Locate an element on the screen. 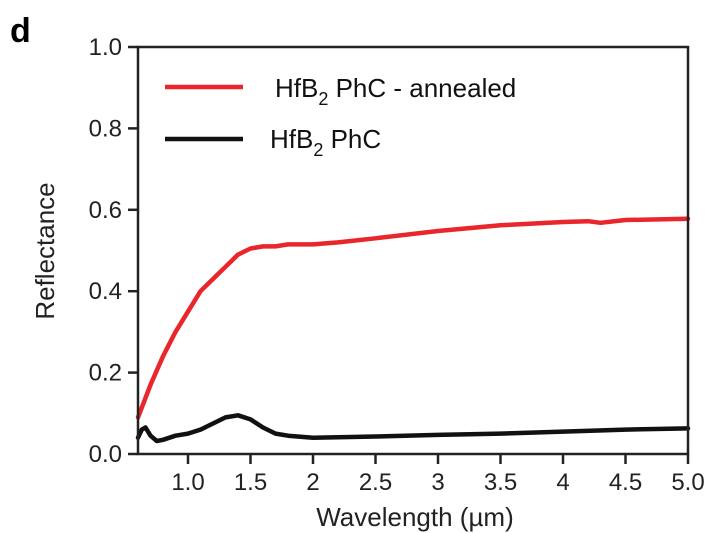  y-axis-title: Reflectance is located at coordinates (45, 250).